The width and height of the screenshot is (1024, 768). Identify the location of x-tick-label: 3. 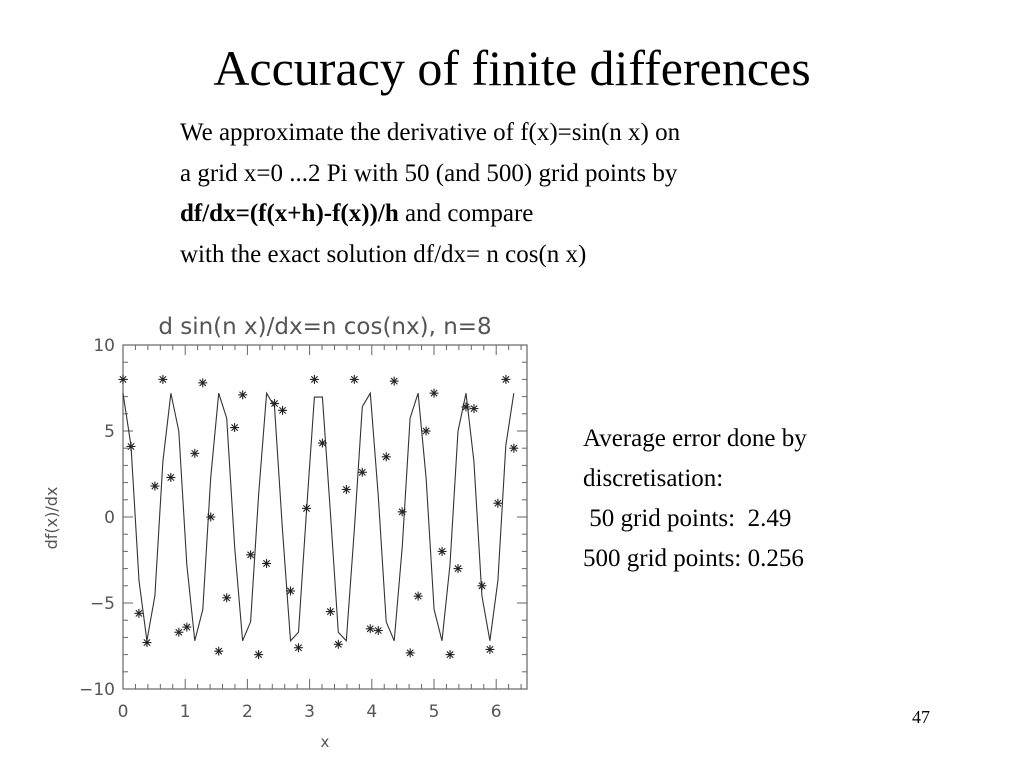
(309, 712).